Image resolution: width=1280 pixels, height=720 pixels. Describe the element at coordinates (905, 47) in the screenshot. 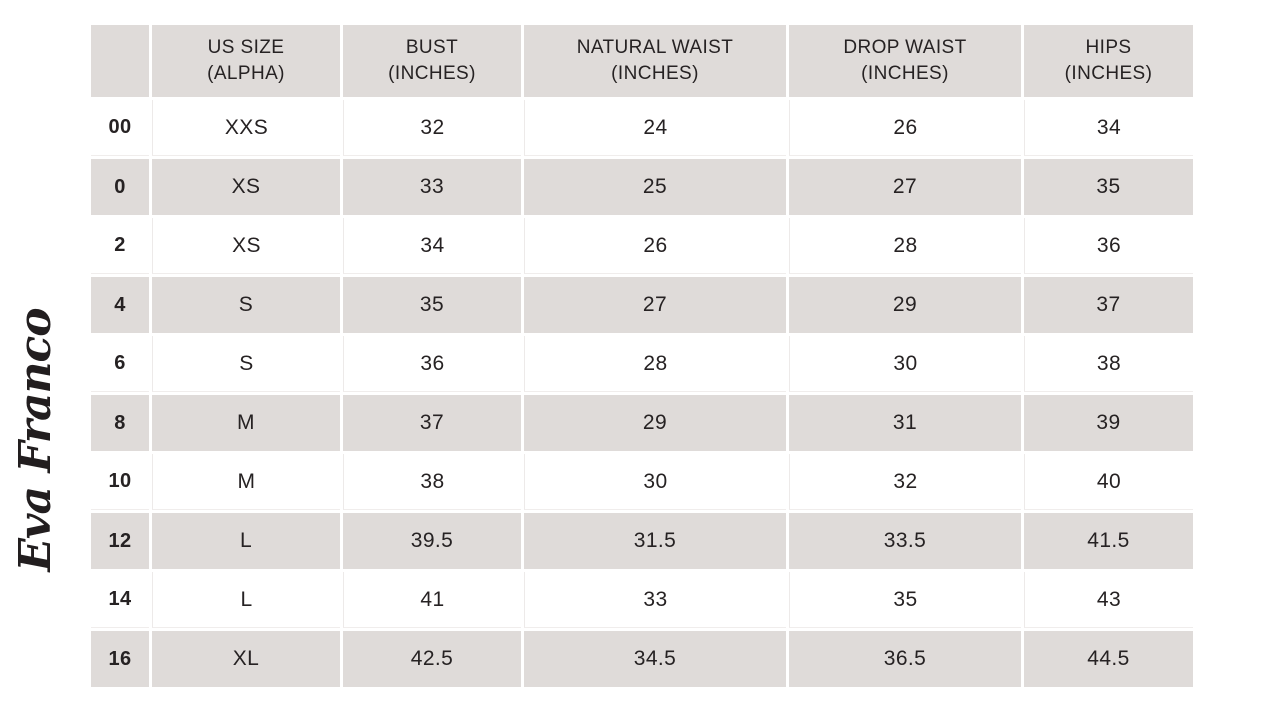

I see `header-label: DROP WAIST` at that location.